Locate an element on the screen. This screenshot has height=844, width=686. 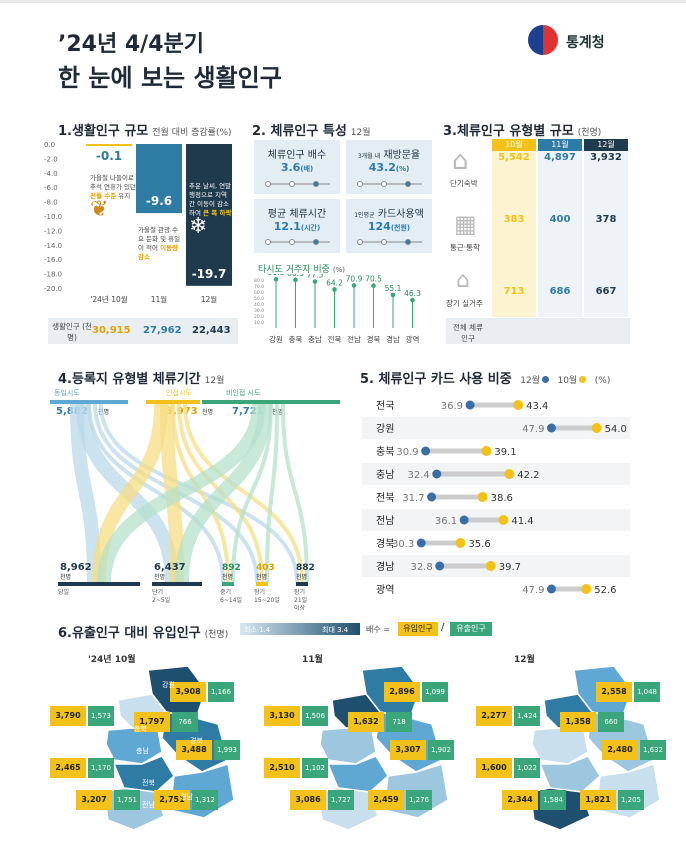
population-row-label: 생활인구 (천명) is located at coordinates (72, 332).